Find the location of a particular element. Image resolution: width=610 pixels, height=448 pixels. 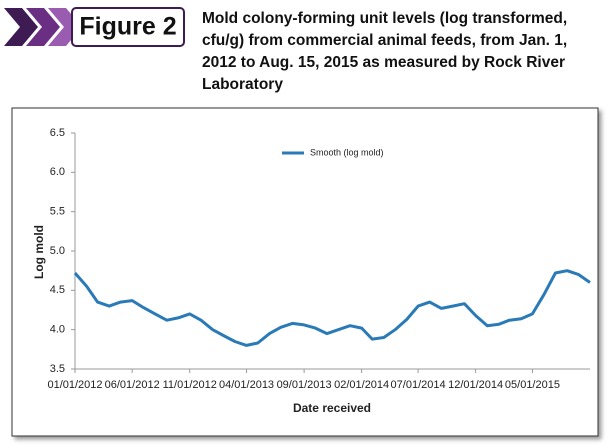

x-axis-title: Date received is located at coordinates (332, 408).